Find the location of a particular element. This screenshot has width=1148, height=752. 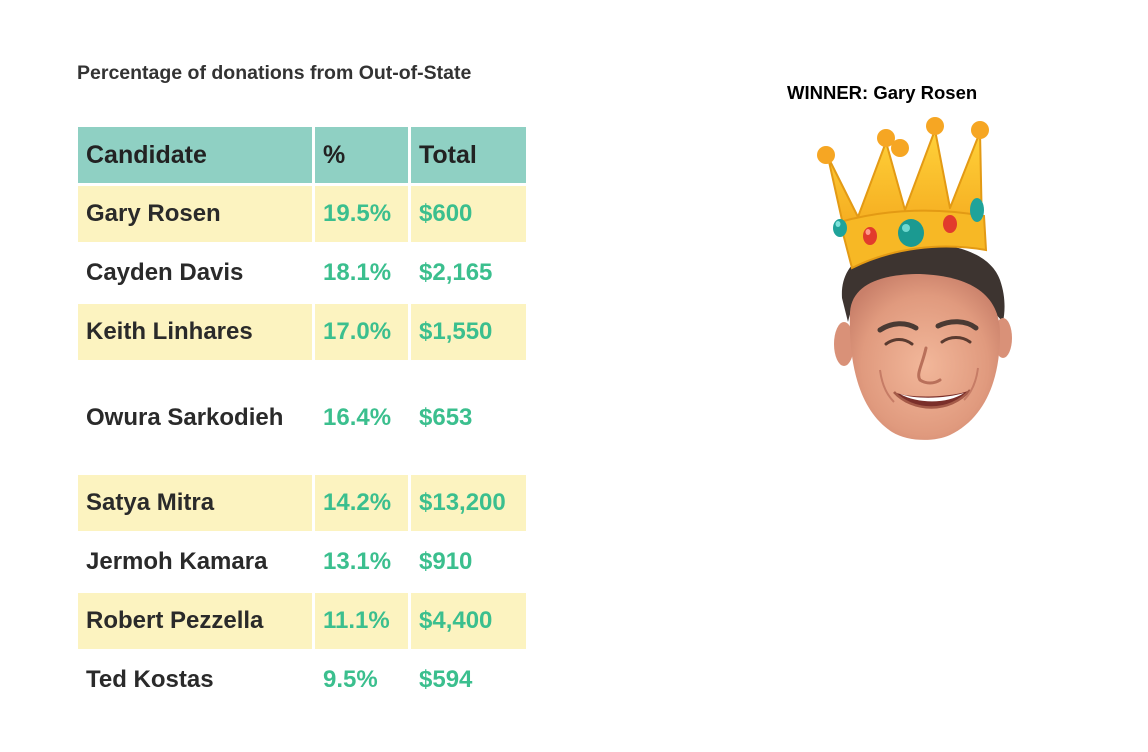

candidate-name: Cayden Davis is located at coordinates (165, 272).